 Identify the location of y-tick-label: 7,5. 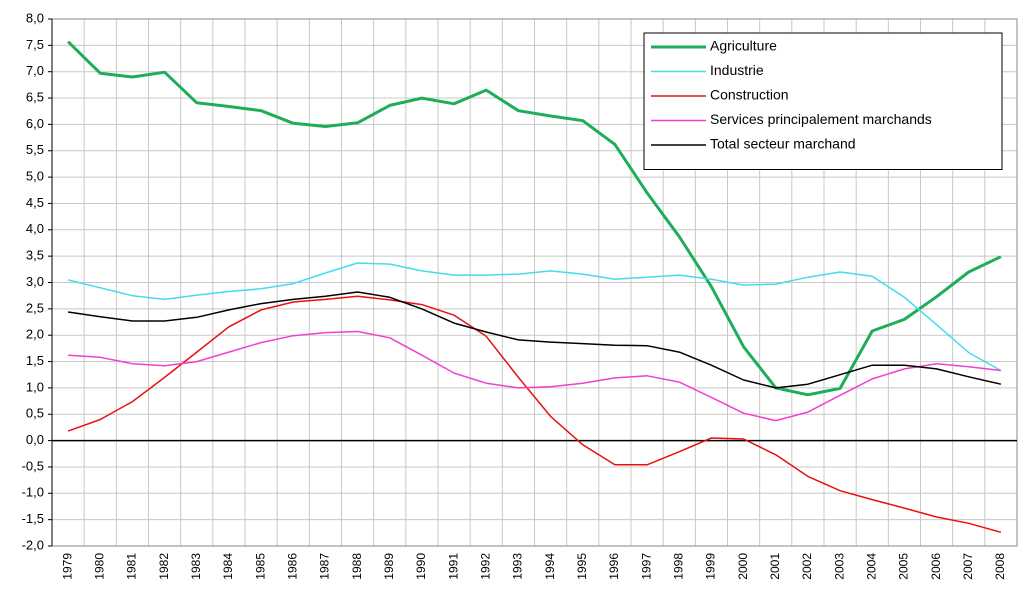
(35, 44).